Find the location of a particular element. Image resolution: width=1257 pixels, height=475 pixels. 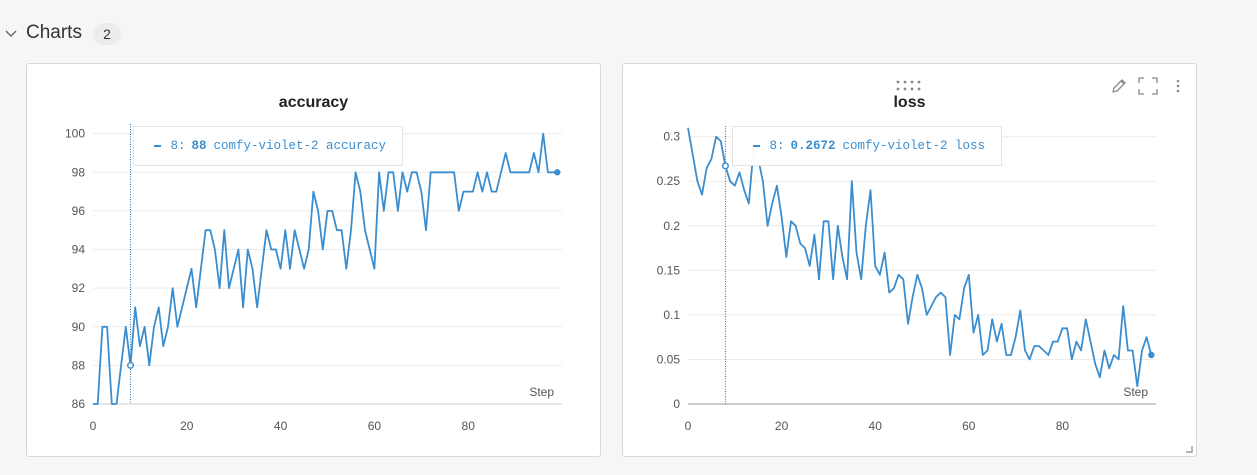

more-vertical-icon is located at coordinates (1178, 86).